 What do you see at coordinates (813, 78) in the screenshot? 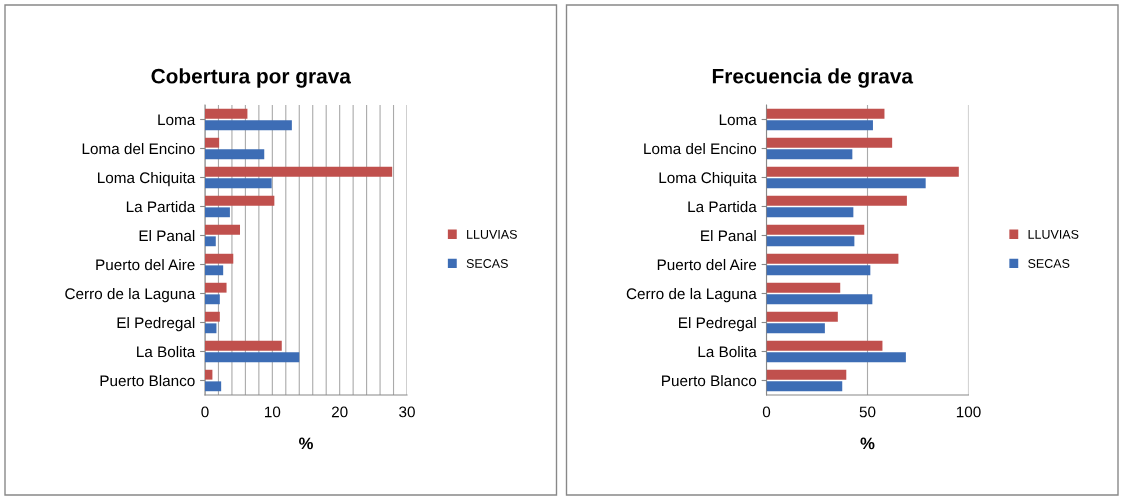
I see `chart-title: Frecuencia de grava` at bounding box center [813, 78].